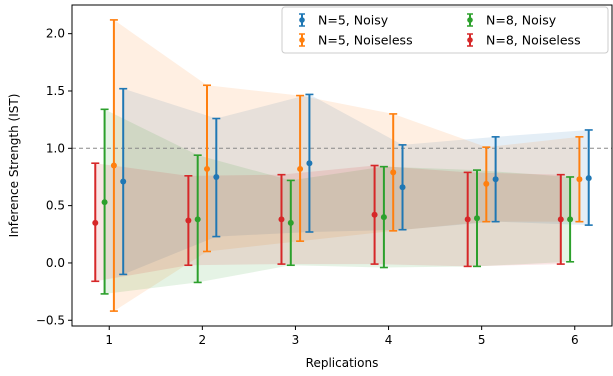 Image resolution: width=613 pixels, height=376 pixels. I want to click on x-tick-label: 6, so click(575, 340).